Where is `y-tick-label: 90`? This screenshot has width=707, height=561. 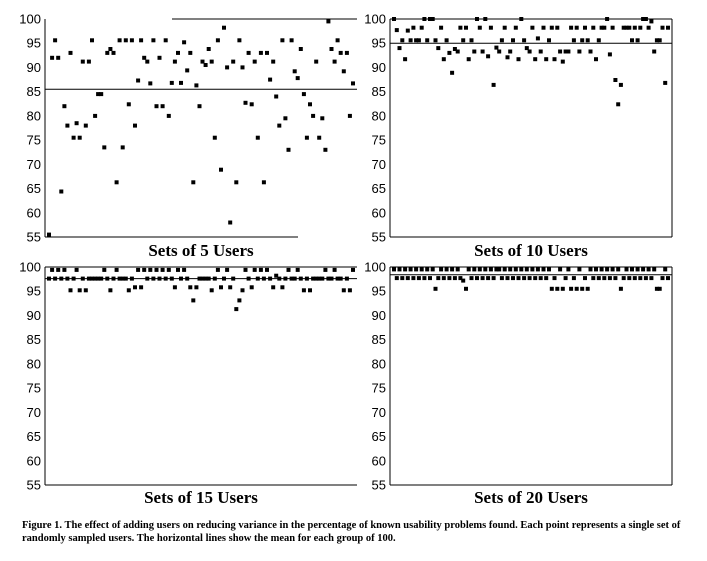
y-tick-label: 90 is located at coordinates (379, 315).